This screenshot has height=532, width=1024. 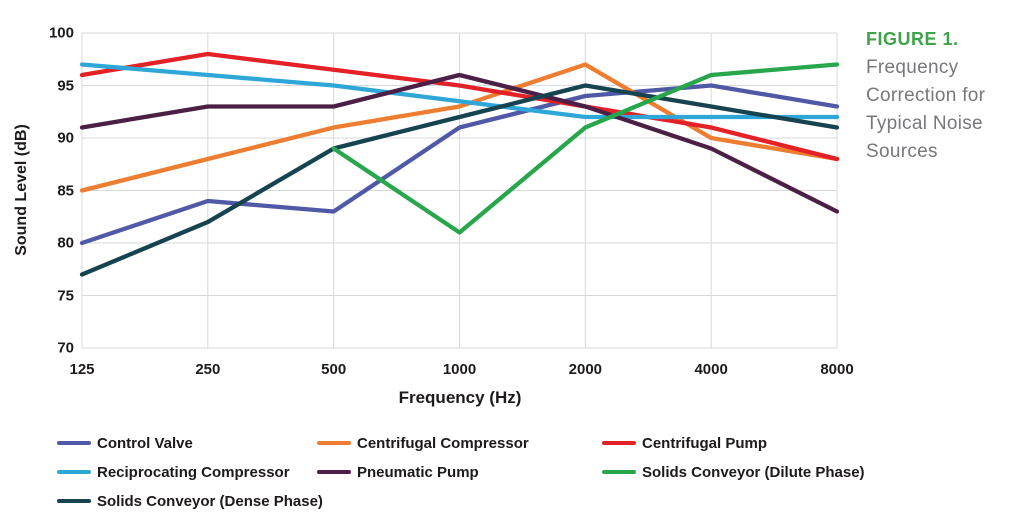 What do you see at coordinates (193, 472) in the screenshot?
I see `legend-label: Reciprocating Compressor` at bounding box center [193, 472].